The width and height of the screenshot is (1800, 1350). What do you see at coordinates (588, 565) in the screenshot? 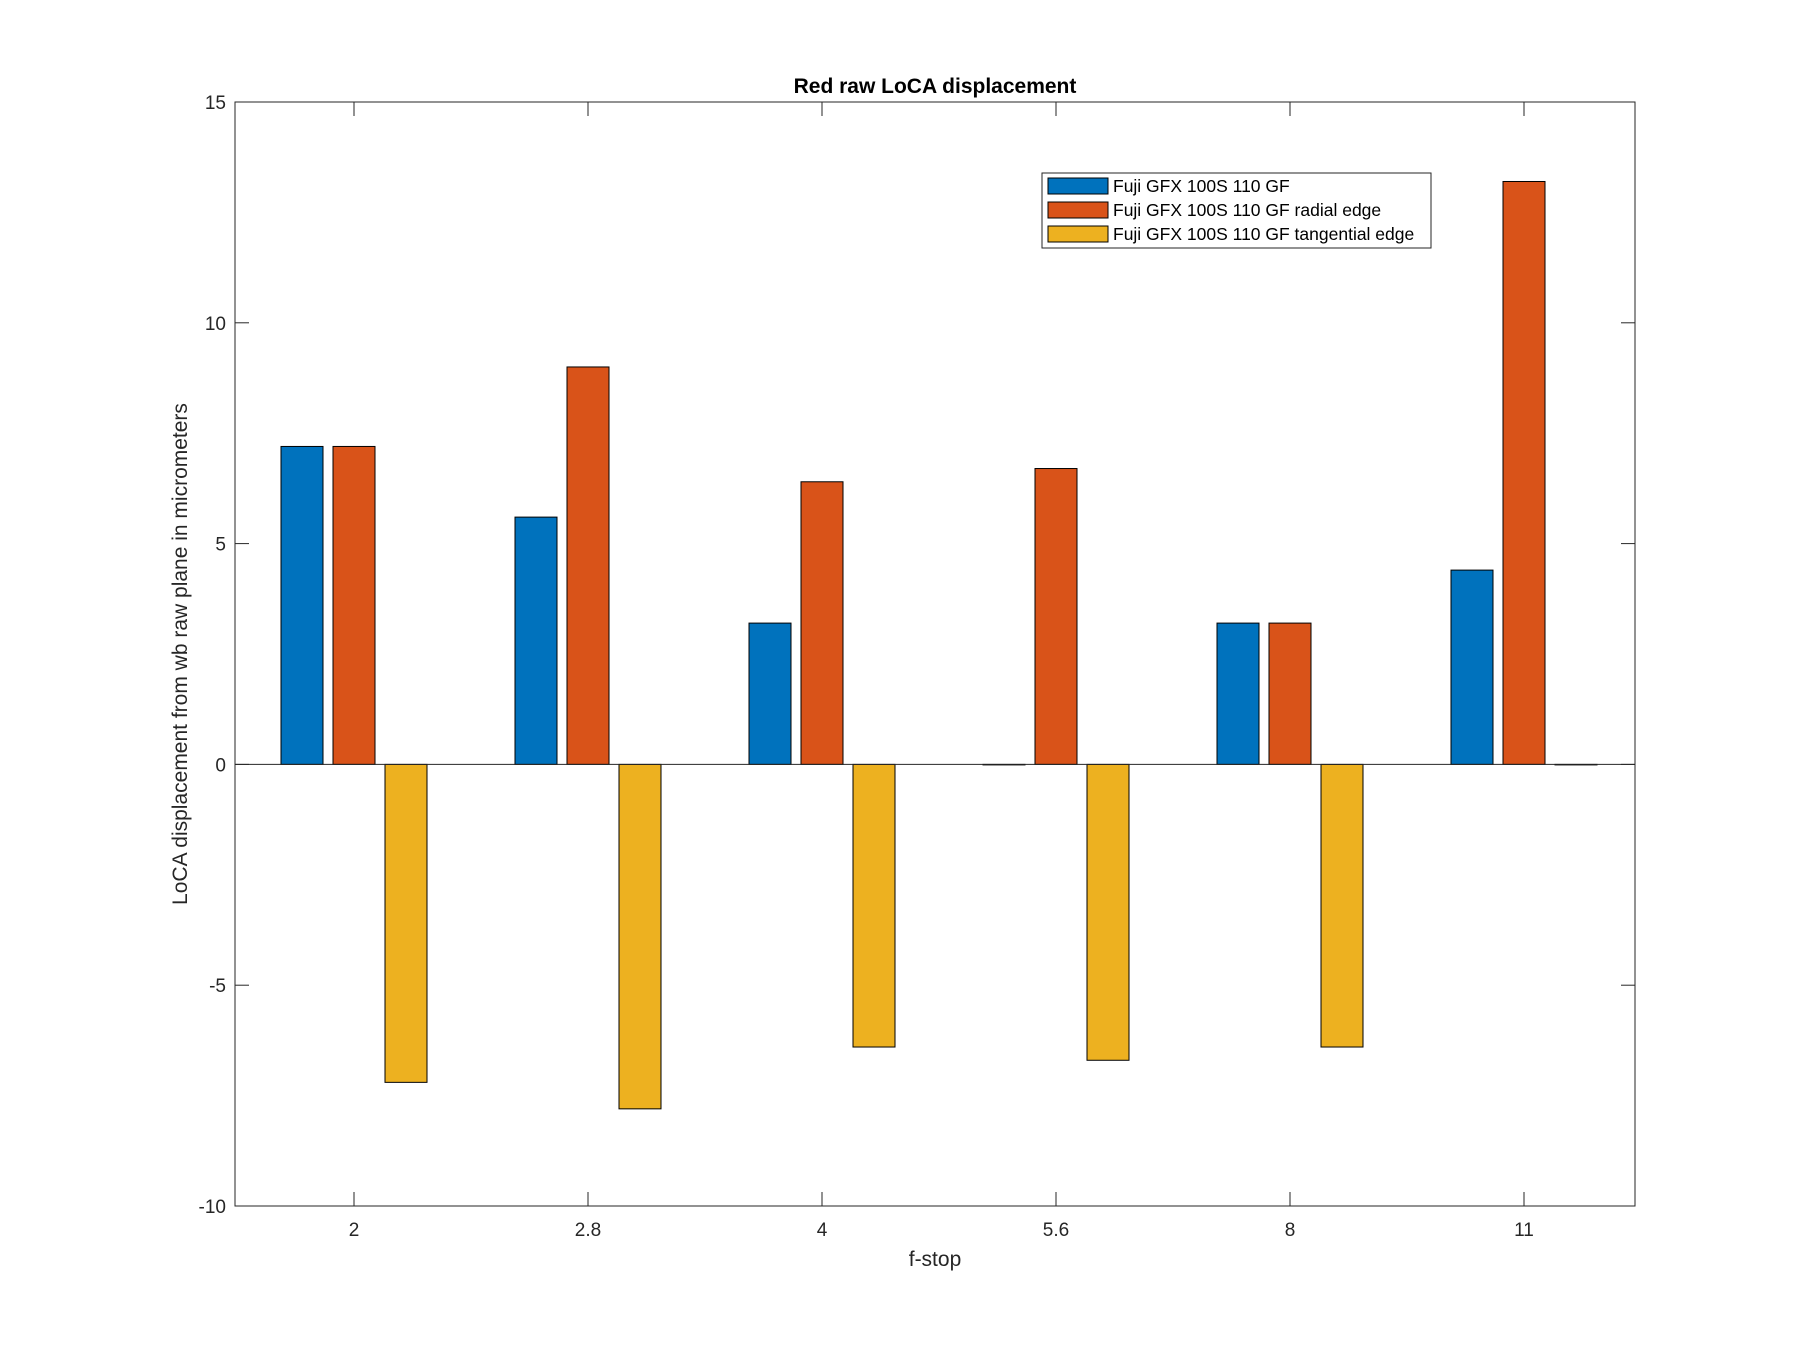
I see `bar-series1-2.8` at bounding box center [588, 565].